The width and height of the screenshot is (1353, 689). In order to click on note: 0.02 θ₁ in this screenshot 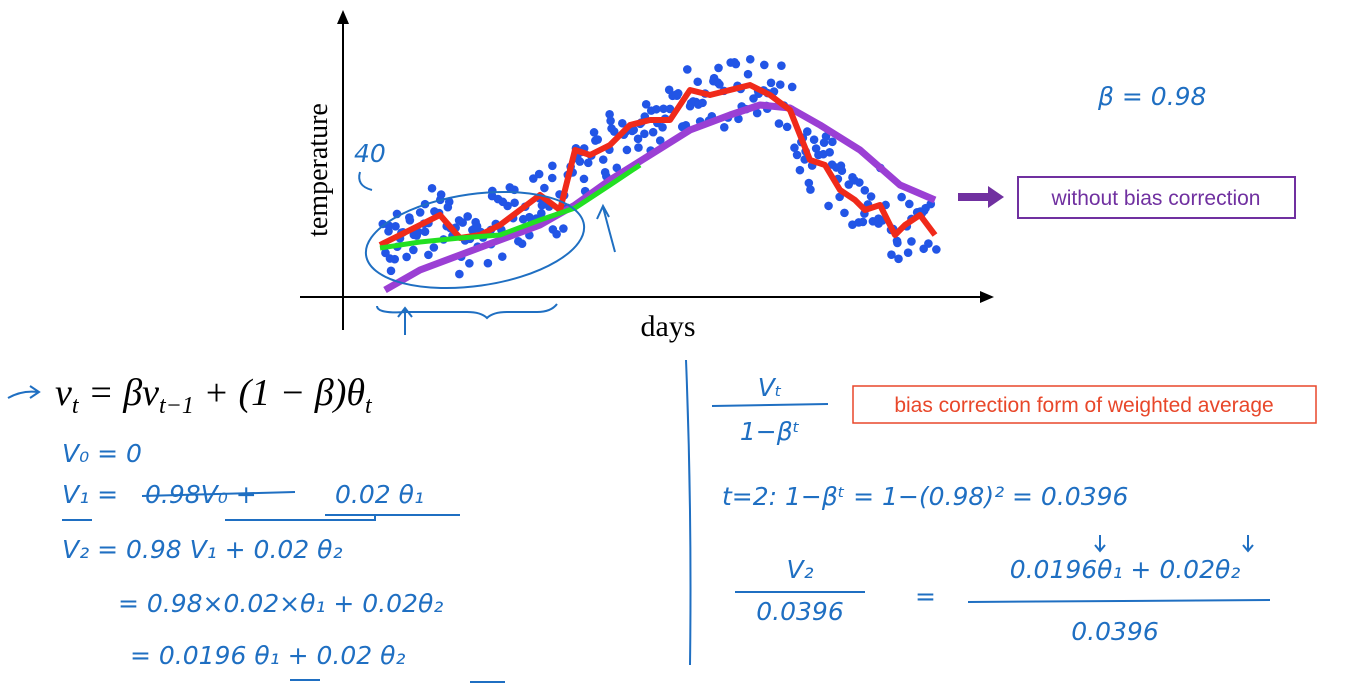, I will do `click(379, 494)`.